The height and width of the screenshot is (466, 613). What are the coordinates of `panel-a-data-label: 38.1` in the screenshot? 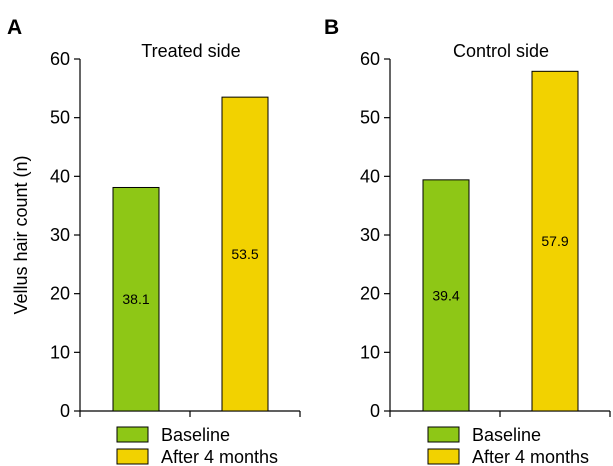 It's located at (135, 299).